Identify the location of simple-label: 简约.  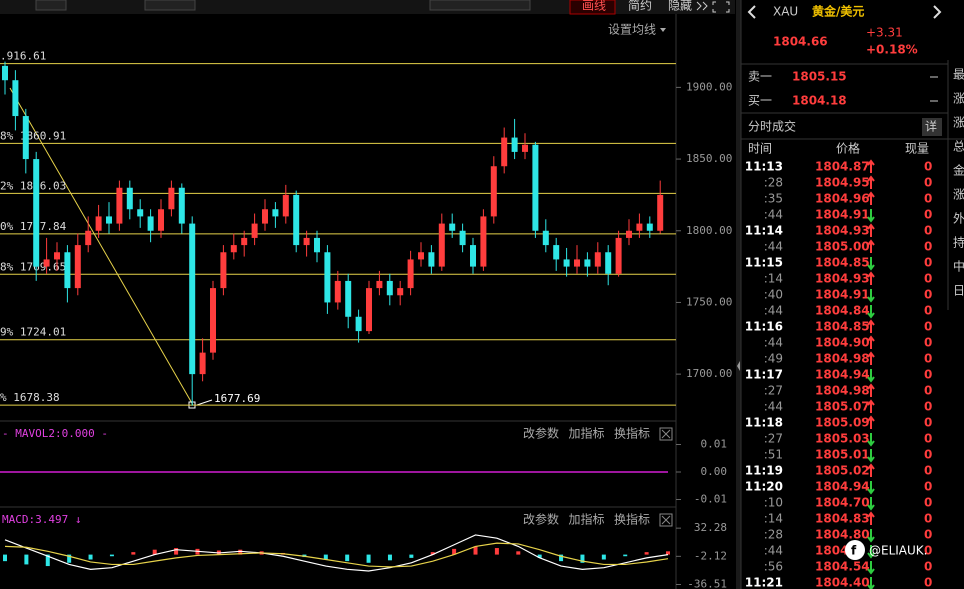
(640, 6).